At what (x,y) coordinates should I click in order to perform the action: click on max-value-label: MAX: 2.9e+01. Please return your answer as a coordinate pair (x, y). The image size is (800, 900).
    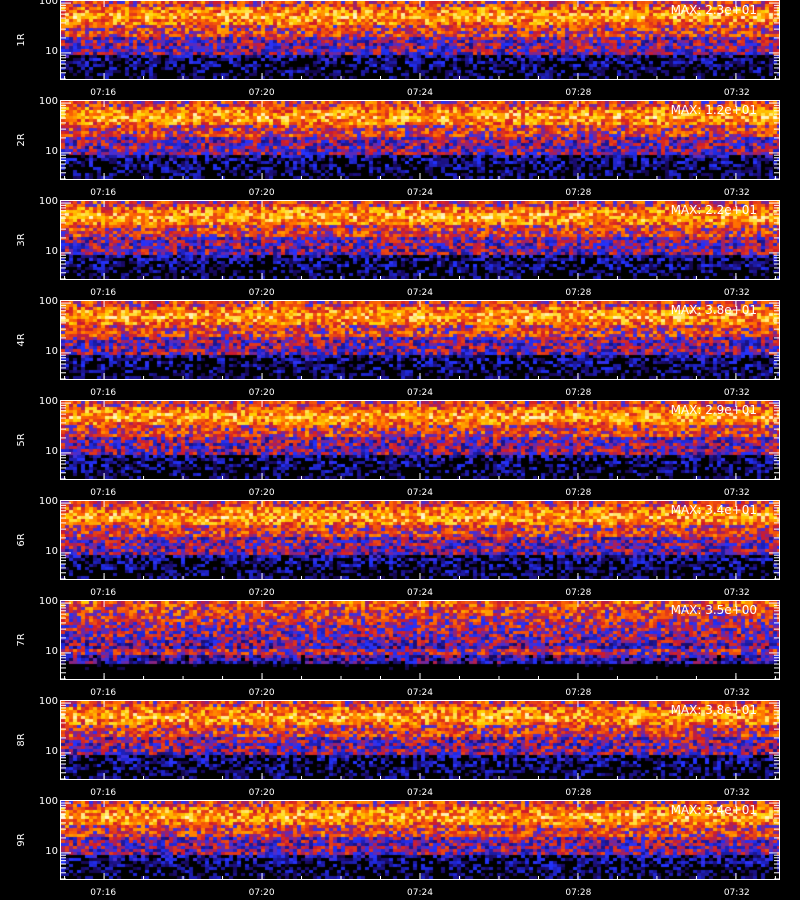
    Looking at the image, I should click on (713, 410).